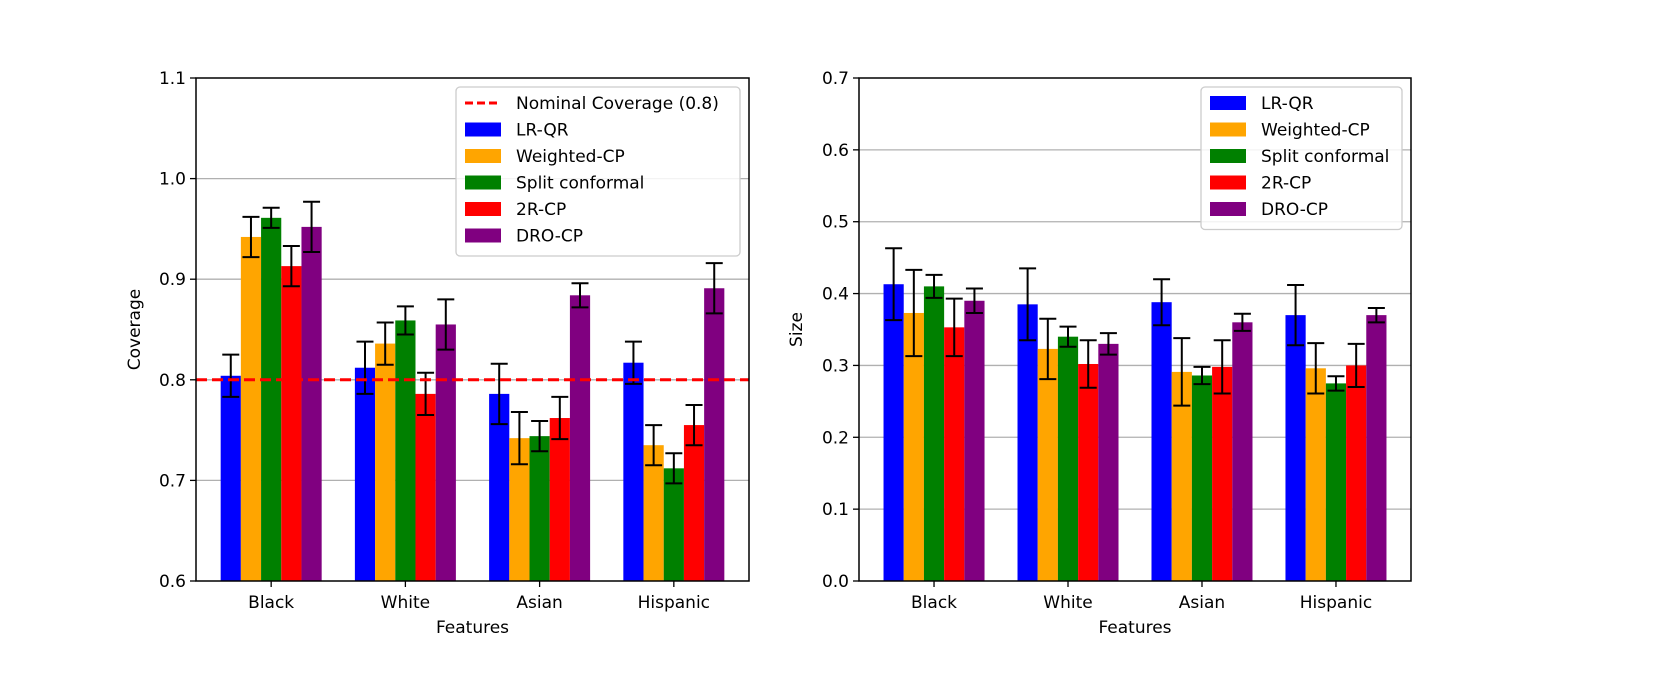 This screenshot has width=1661, height=692. What do you see at coordinates (172, 381) in the screenshot?
I see `y-tick-label: 0.8` at bounding box center [172, 381].